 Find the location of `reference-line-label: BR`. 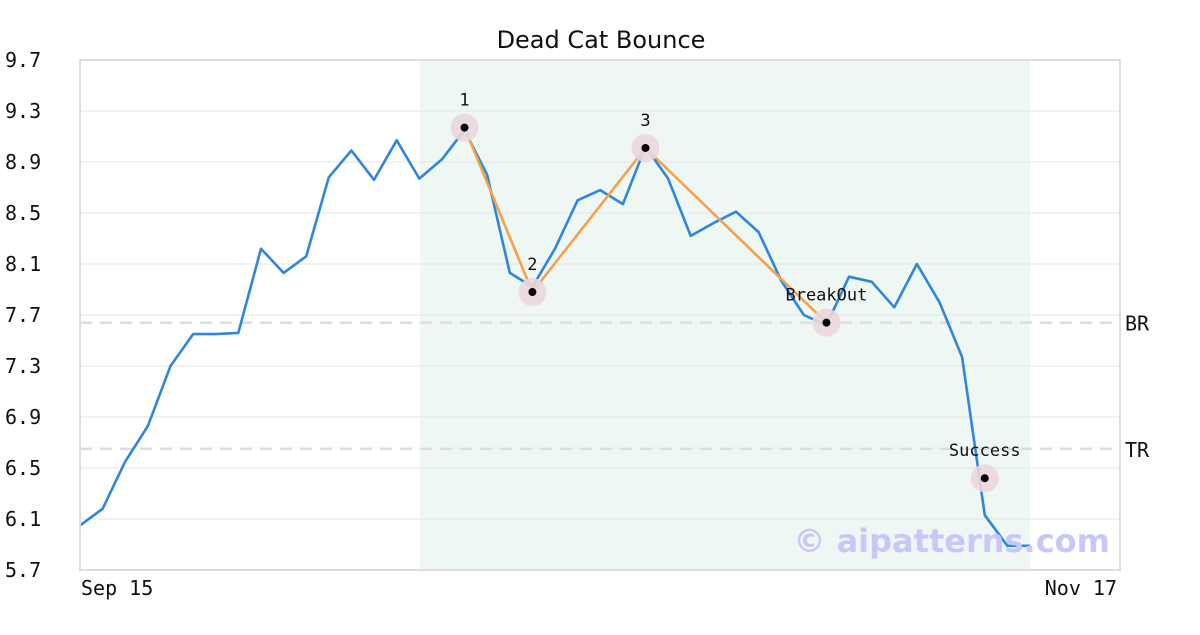

reference-line-label: BR is located at coordinates (1137, 324).